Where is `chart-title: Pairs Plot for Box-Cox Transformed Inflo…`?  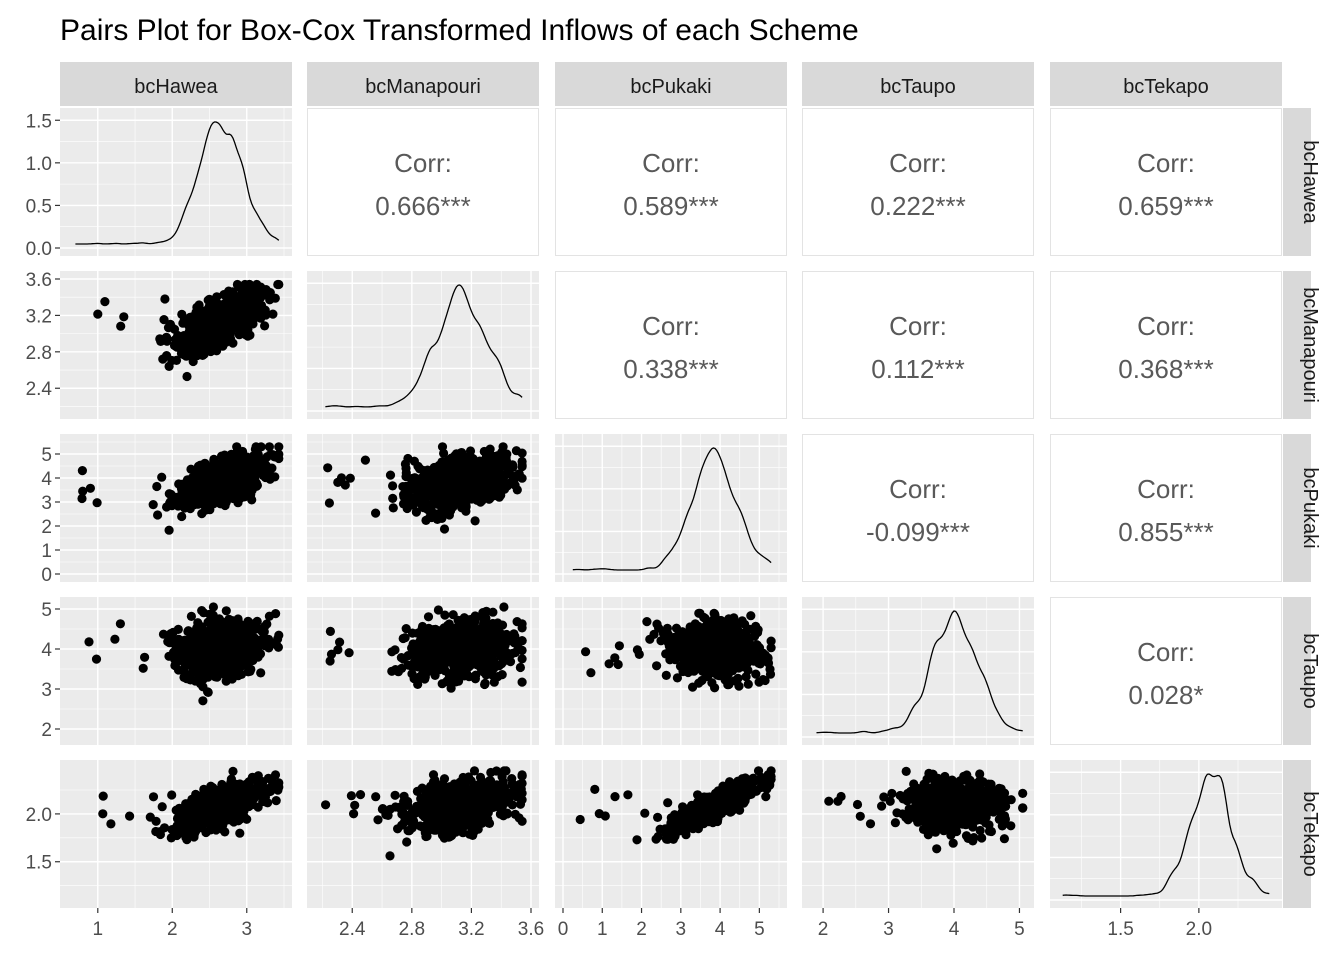 chart-title: Pairs Plot for Box-Cox Transformed Inflo… is located at coordinates (459, 30).